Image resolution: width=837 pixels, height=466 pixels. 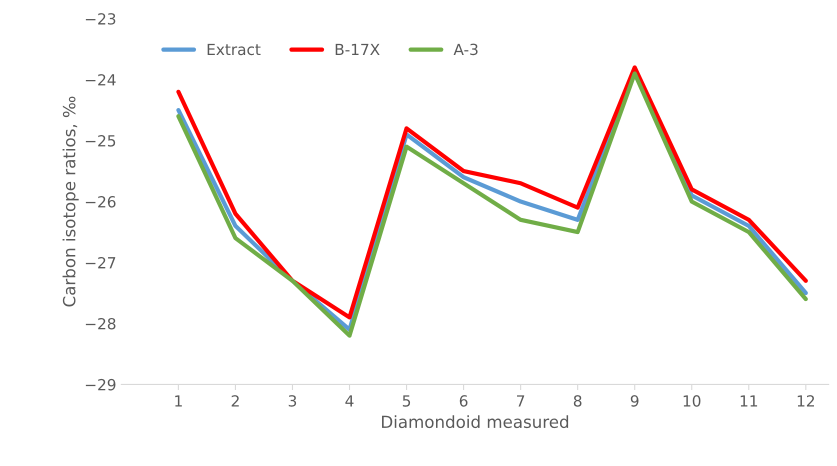 I want to click on y-tick-label: −25, so click(x=101, y=141).